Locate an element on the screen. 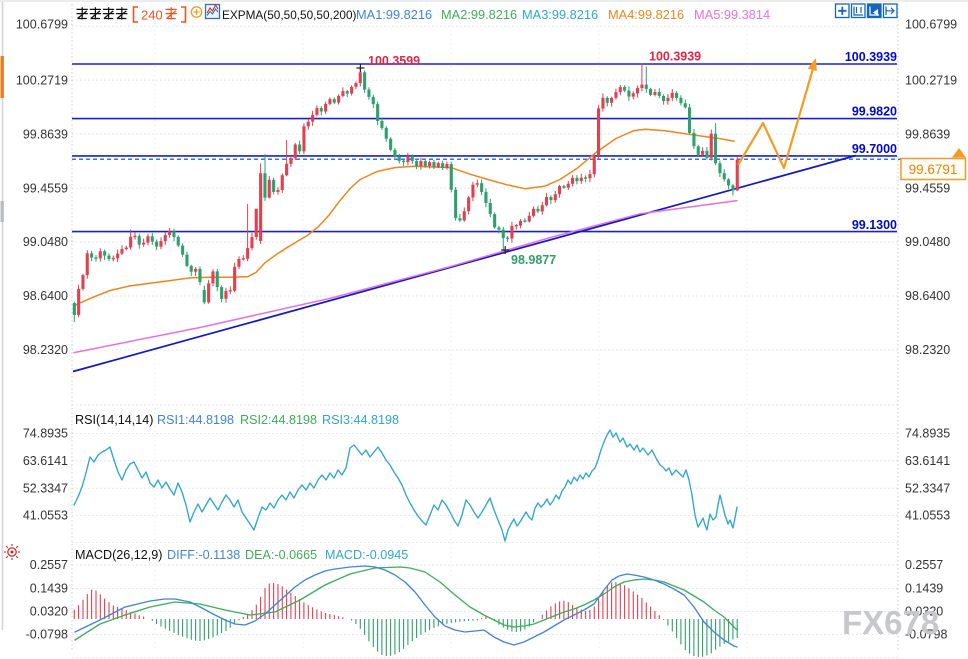 Image resolution: width=968 pixels, height=659 pixels. svg-text: MACD(26,12,9) is located at coordinates (119, 555).